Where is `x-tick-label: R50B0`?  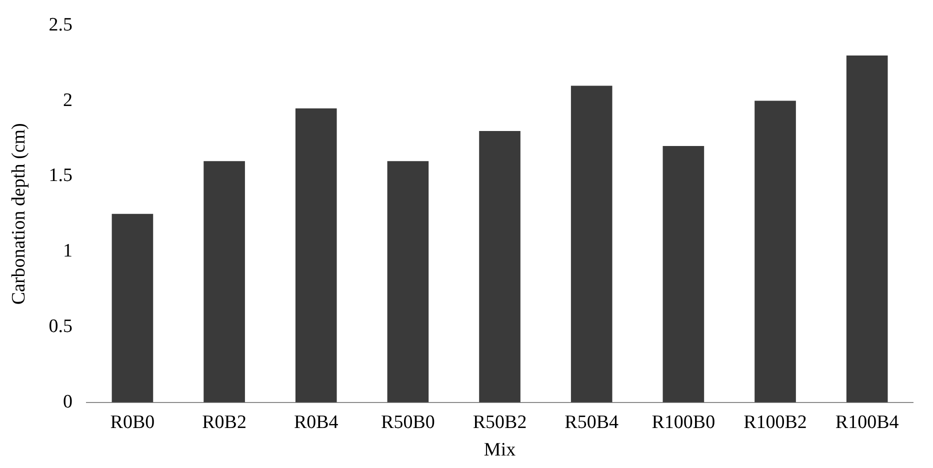
x-tick-label: R50B0 is located at coordinates (408, 422).